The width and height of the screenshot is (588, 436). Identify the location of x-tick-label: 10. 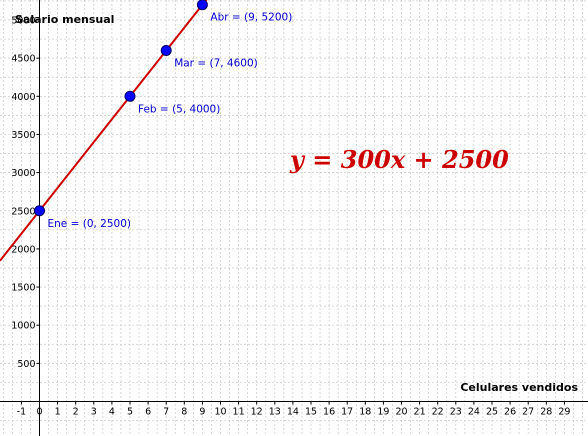
(220, 412).